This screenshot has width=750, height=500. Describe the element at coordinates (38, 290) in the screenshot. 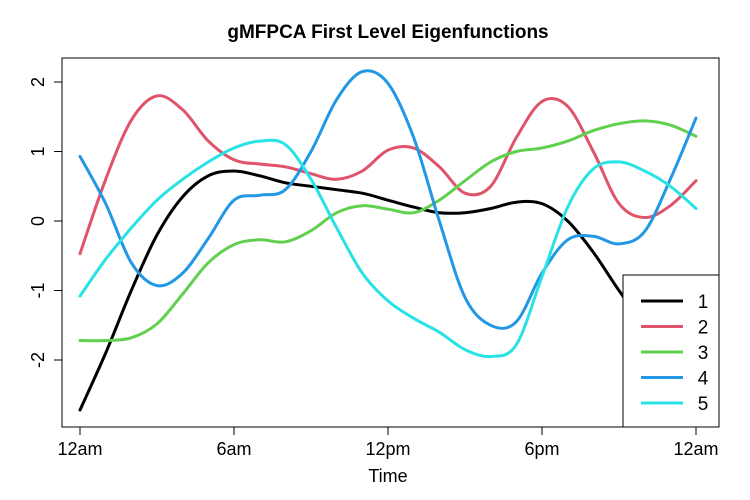

I see `y-tick-label: -1` at that location.